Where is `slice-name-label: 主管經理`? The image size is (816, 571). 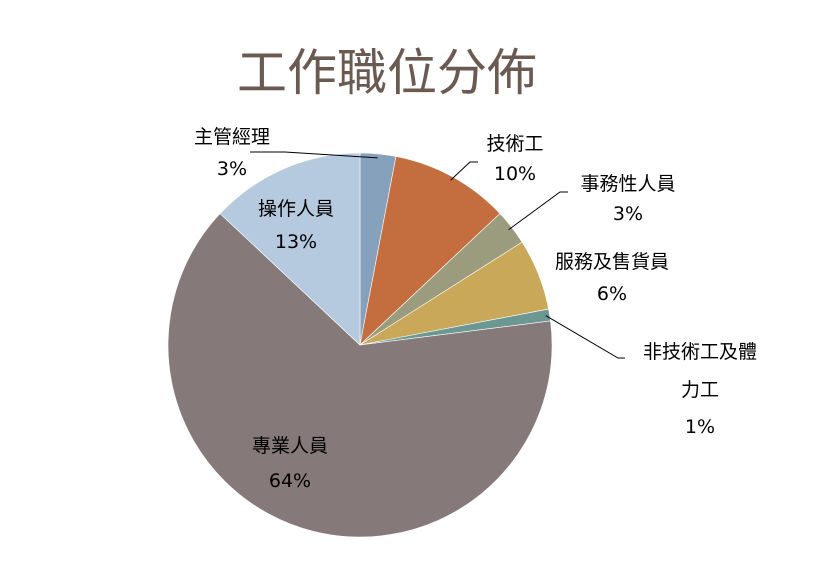
slice-name-label: 主管經理 is located at coordinates (232, 137).